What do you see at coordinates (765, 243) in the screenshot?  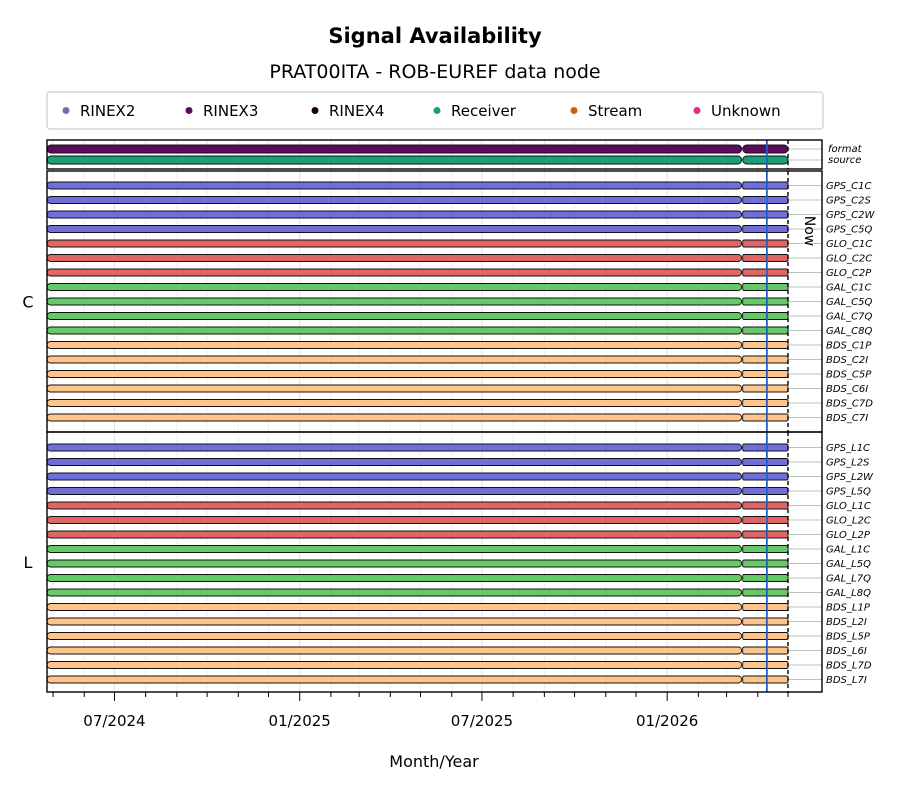 I see `bar-recent-glo-c1c` at bounding box center [765, 243].